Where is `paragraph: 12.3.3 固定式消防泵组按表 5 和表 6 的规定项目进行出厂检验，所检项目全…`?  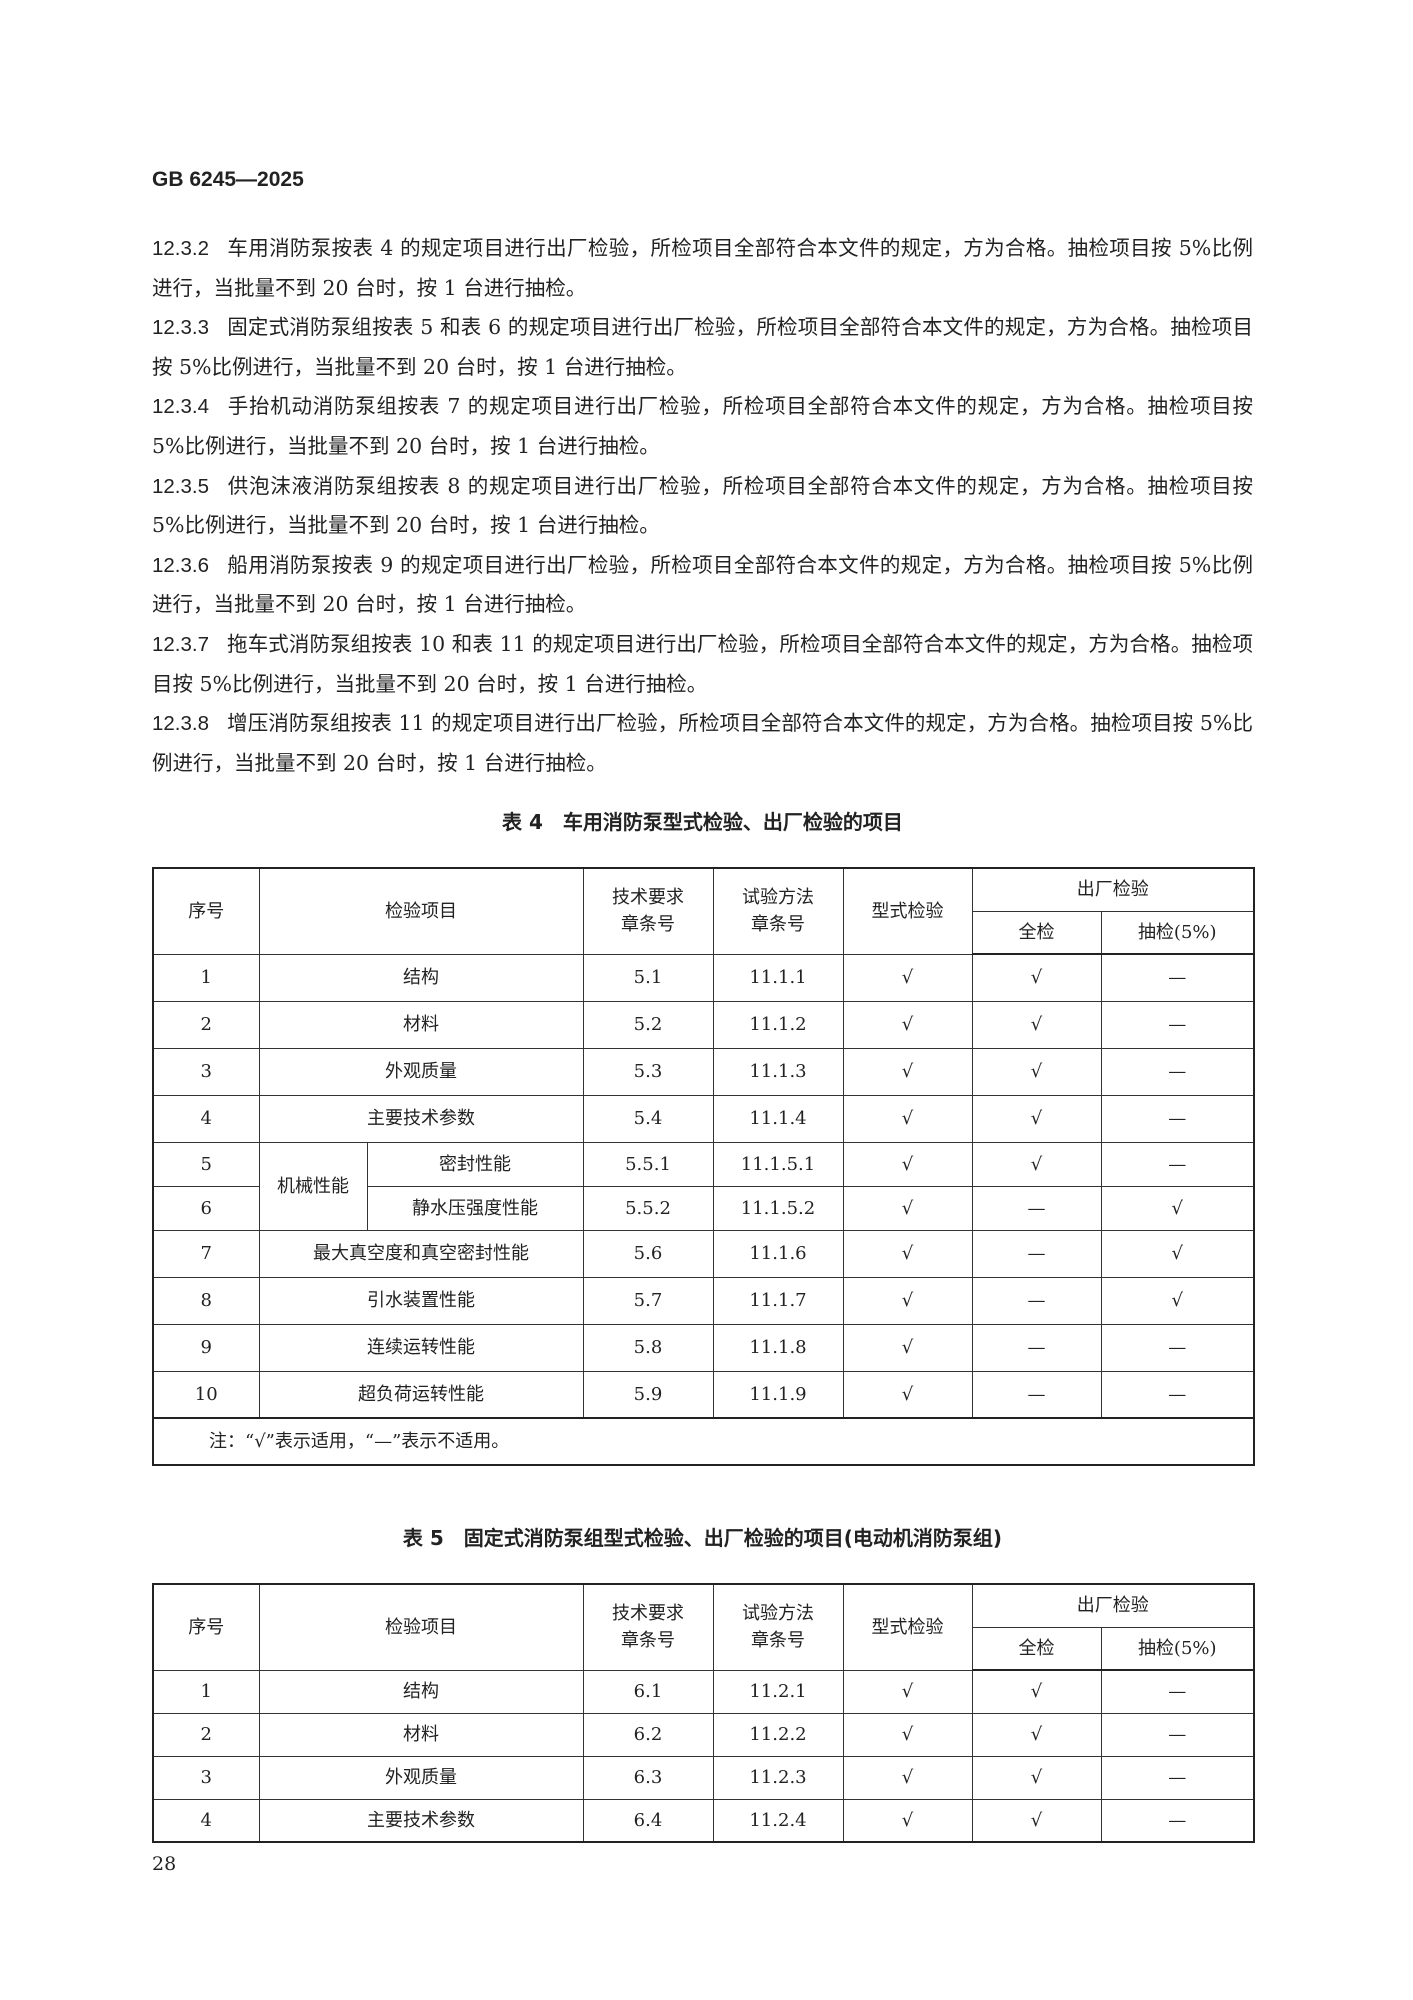
paragraph: 12.3.3 固定式消防泵组按表 5 和表 6 的规定项目进行出厂检验，所检项目全… is located at coordinates (702, 347).